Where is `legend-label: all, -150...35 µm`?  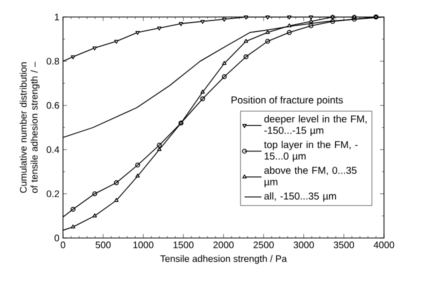 legend-label: all, -150...35 µm is located at coordinates (300, 197).